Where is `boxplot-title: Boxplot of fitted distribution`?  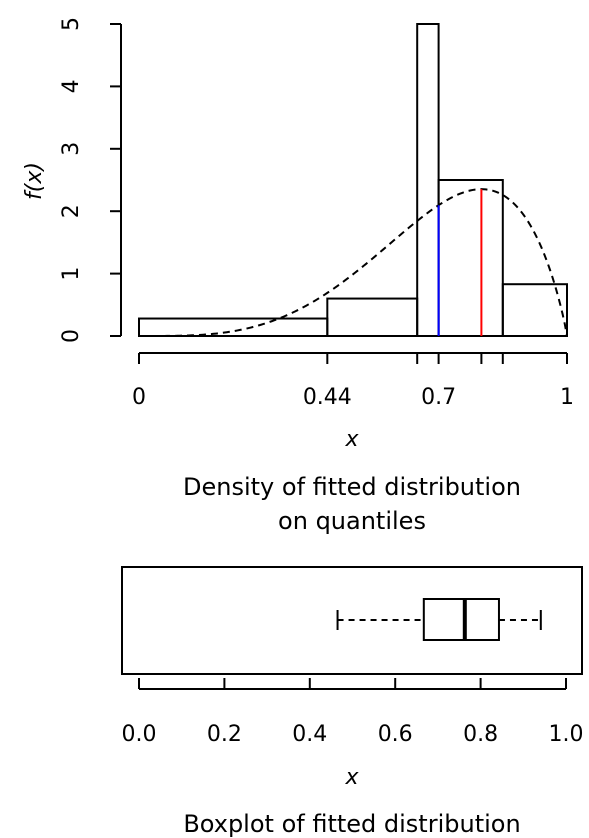
boxplot-title: Boxplot of fitted distribution is located at coordinates (351, 824).